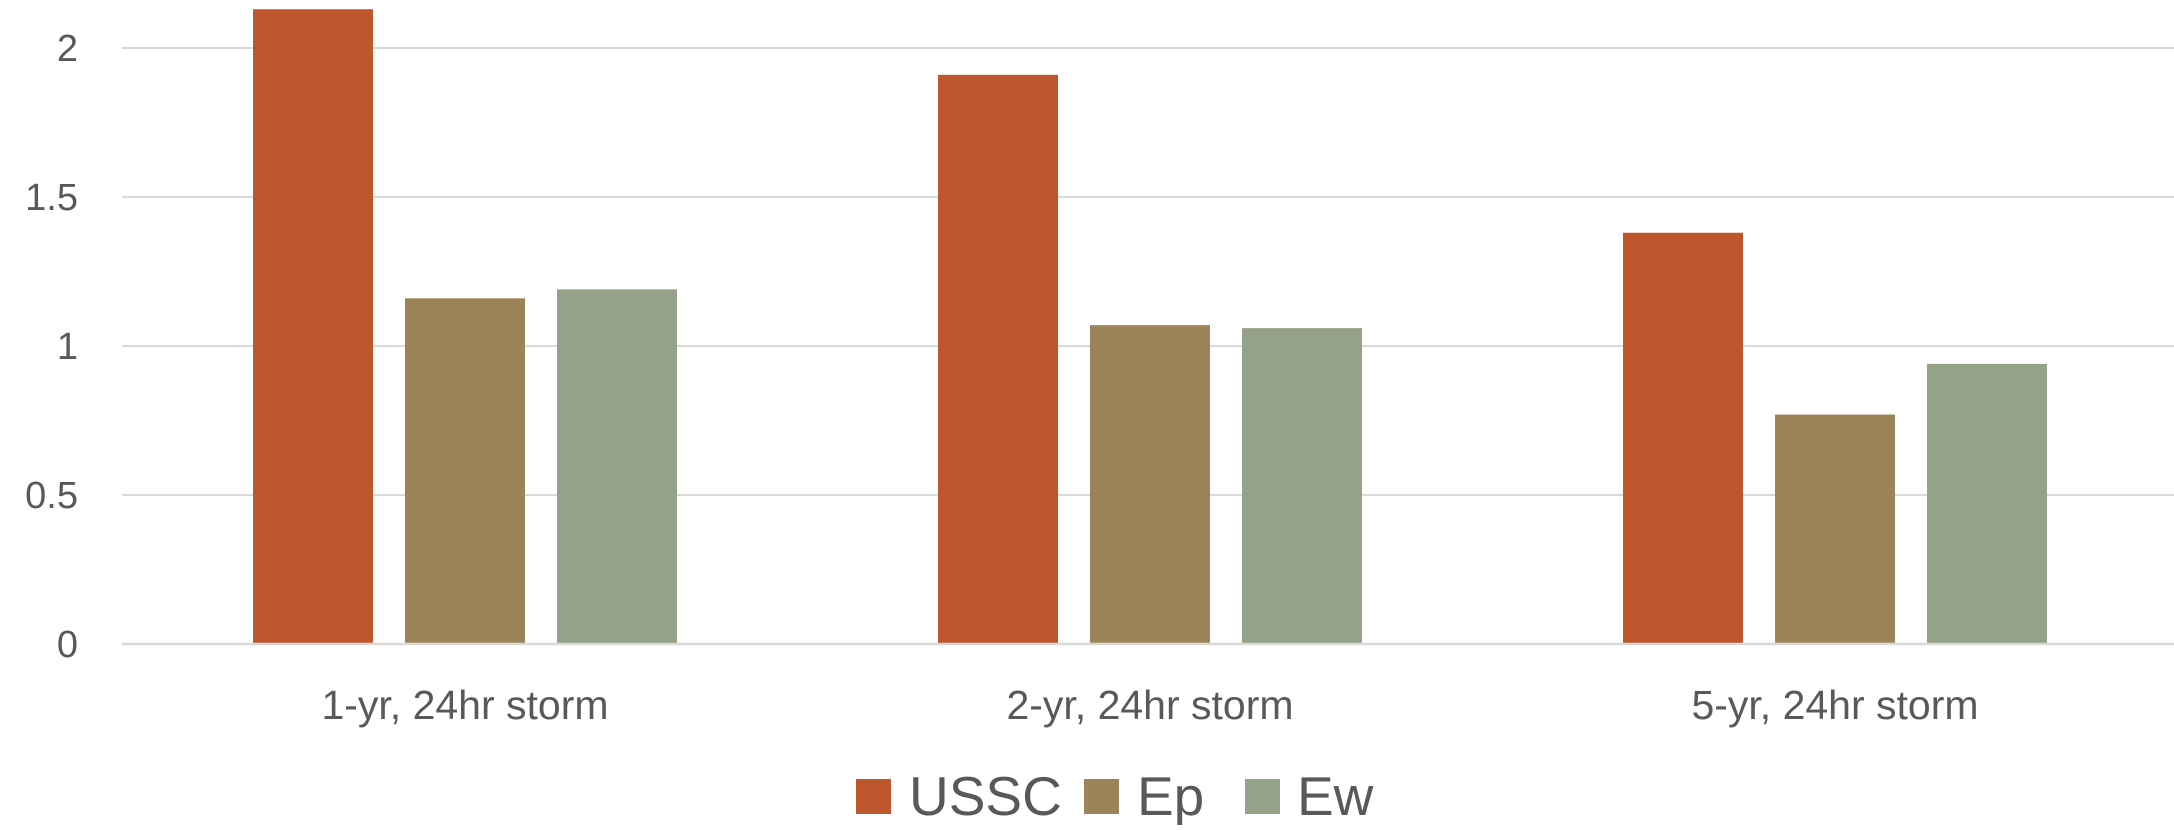 The image size is (2174, 830). Describe the element at coordinates (1335, 795) in the screenshot. I see `legend-label: Ew` at that location.